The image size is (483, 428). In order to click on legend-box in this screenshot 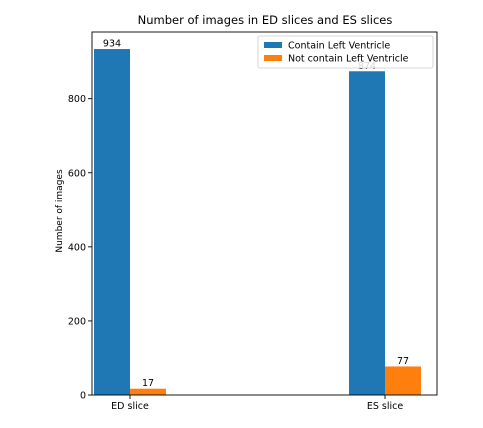, I will do `click(345, 52)`.